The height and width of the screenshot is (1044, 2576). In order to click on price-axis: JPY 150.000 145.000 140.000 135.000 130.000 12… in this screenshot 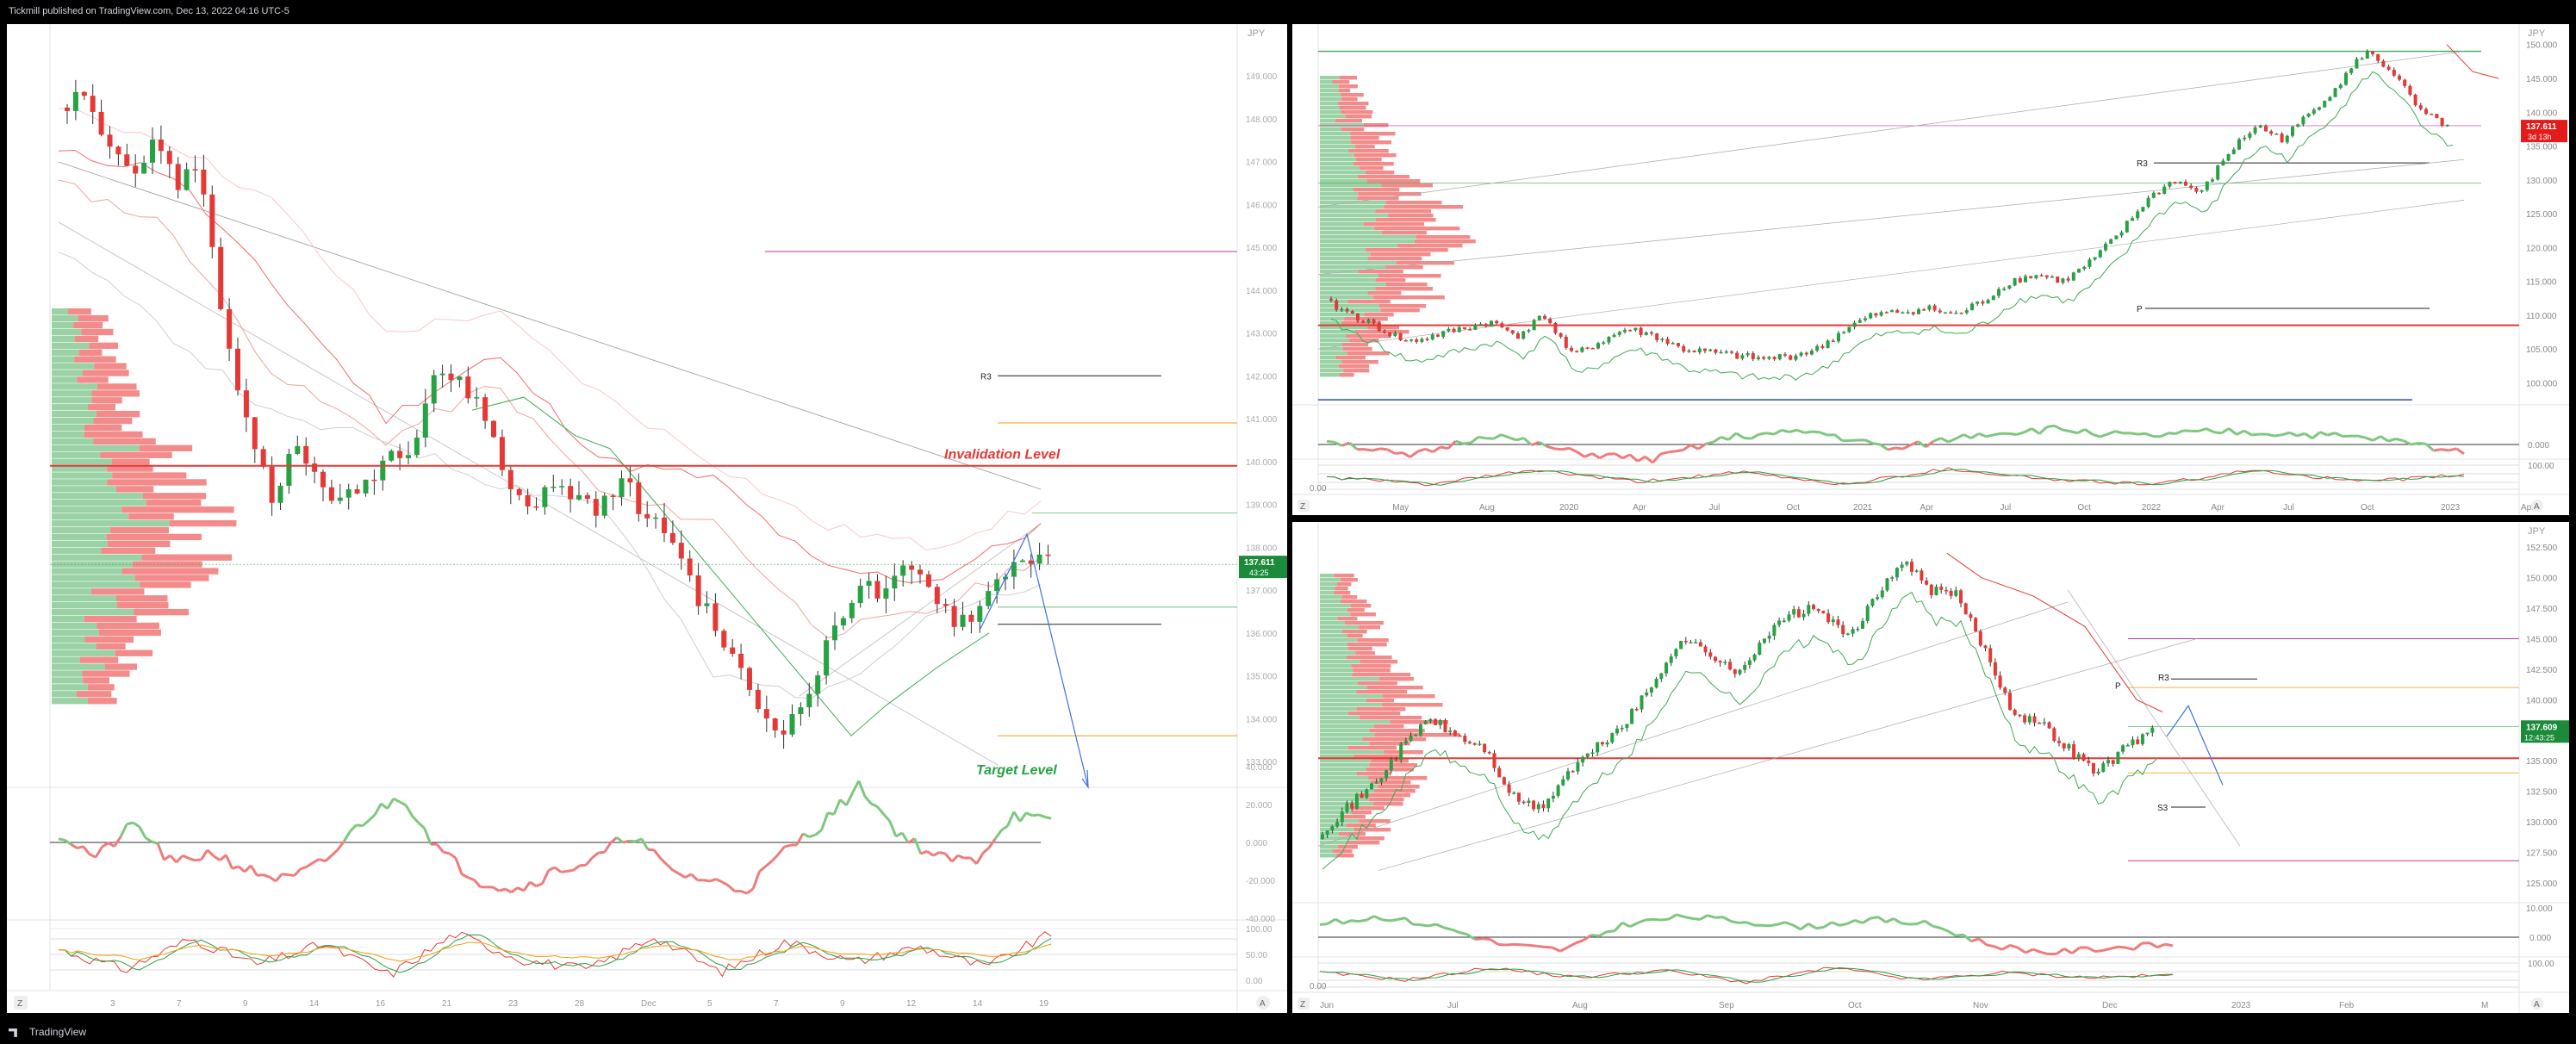, I will do `click(2538, 269)`.